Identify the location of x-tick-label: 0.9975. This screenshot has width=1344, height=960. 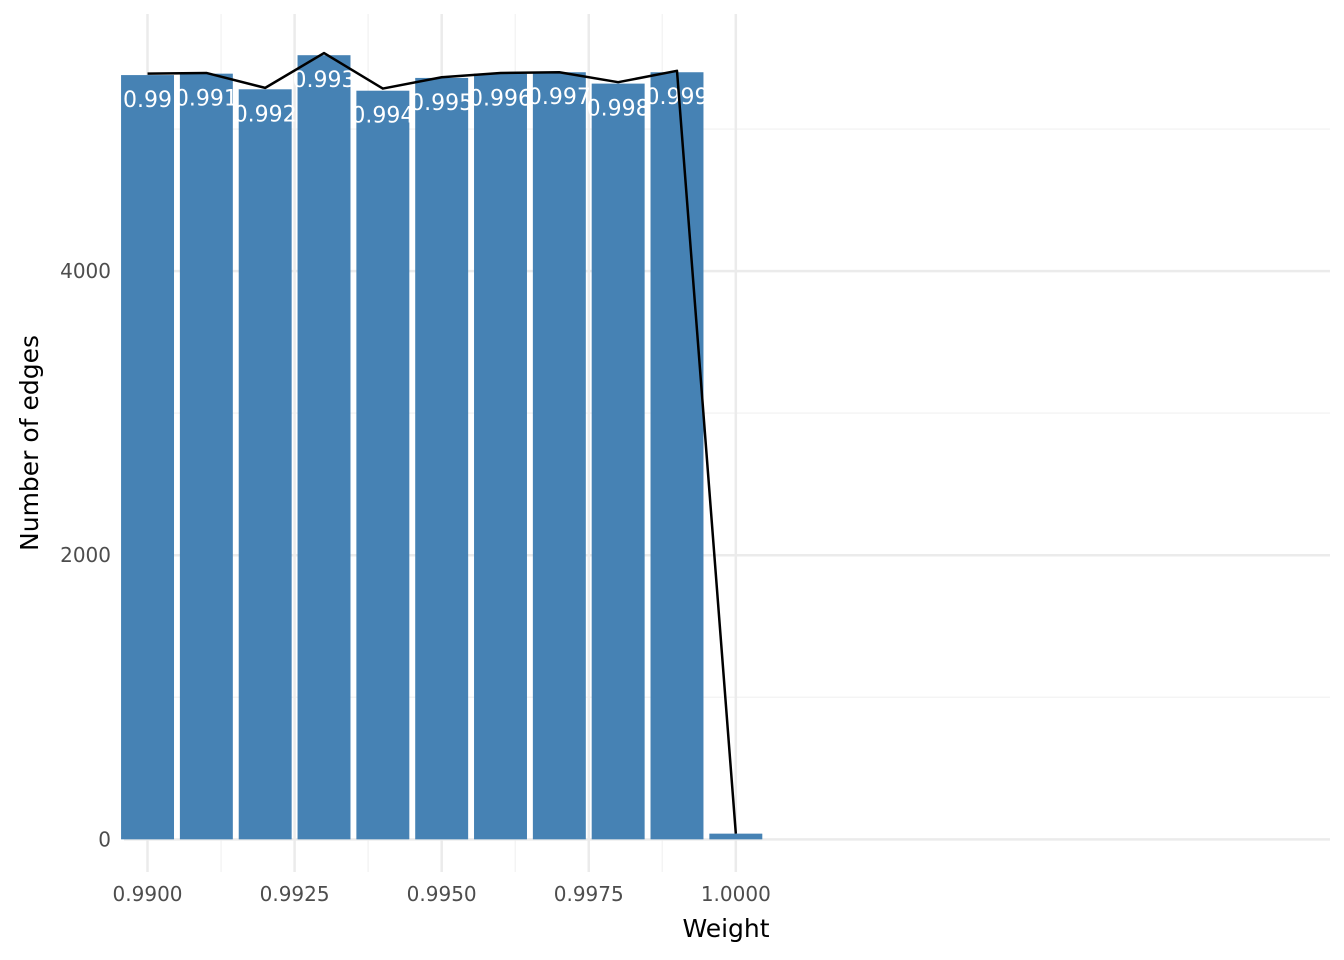
(589, 894).